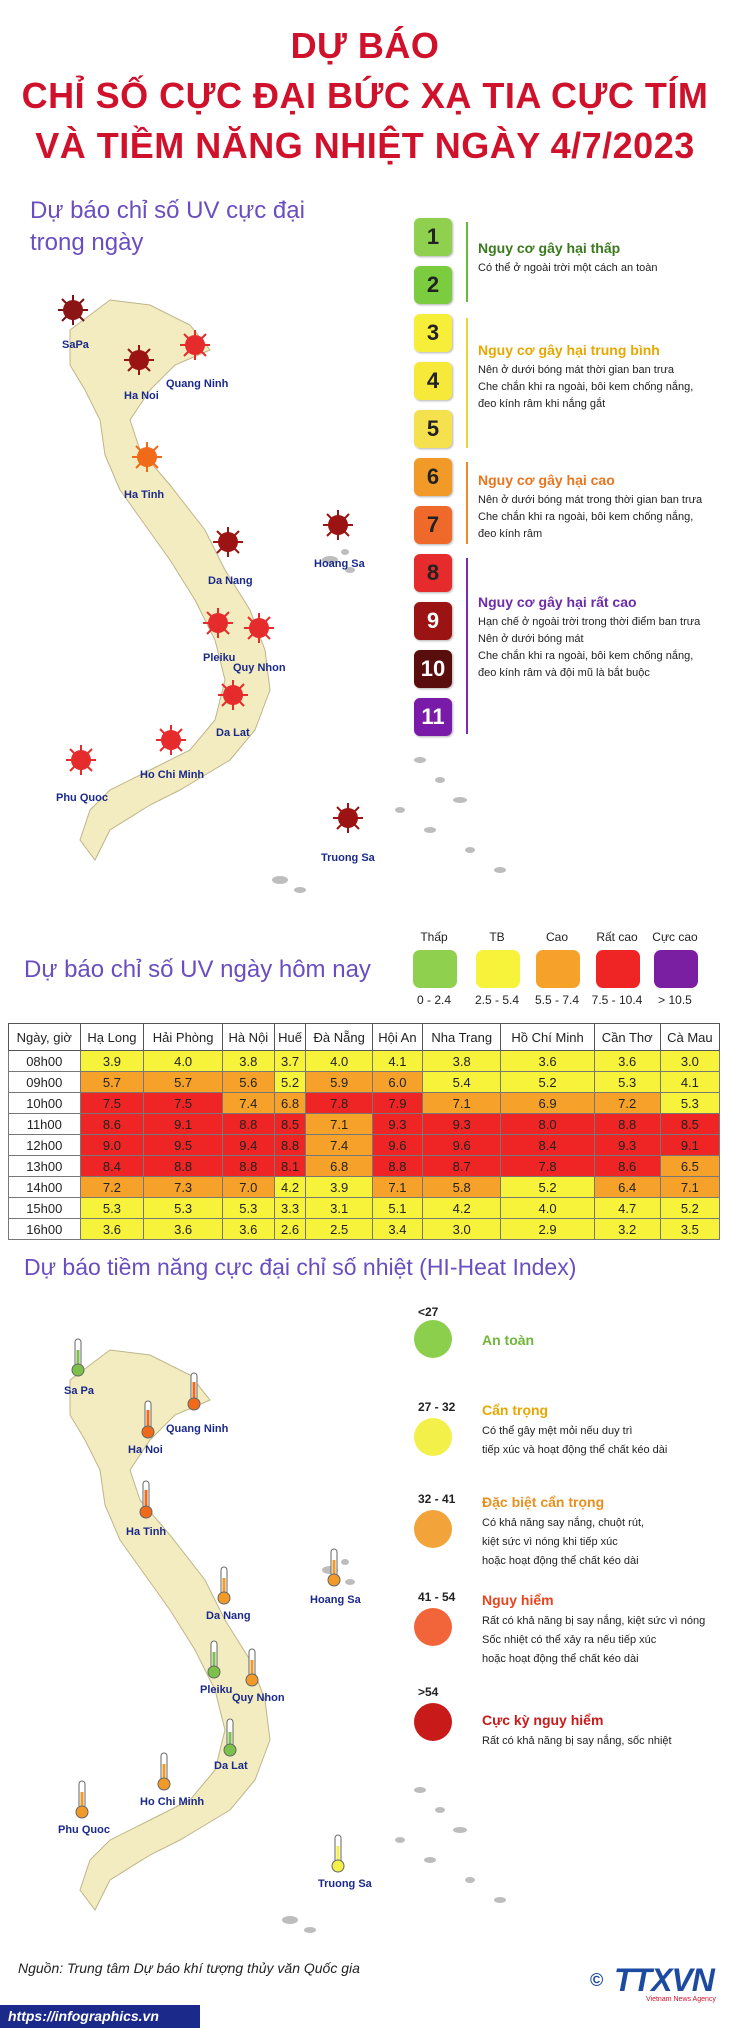 The image size is (730, 2028). Describe the element at coordinates (627, 1229) in the screenshot. I see `table-cell: 3.2` at that location.